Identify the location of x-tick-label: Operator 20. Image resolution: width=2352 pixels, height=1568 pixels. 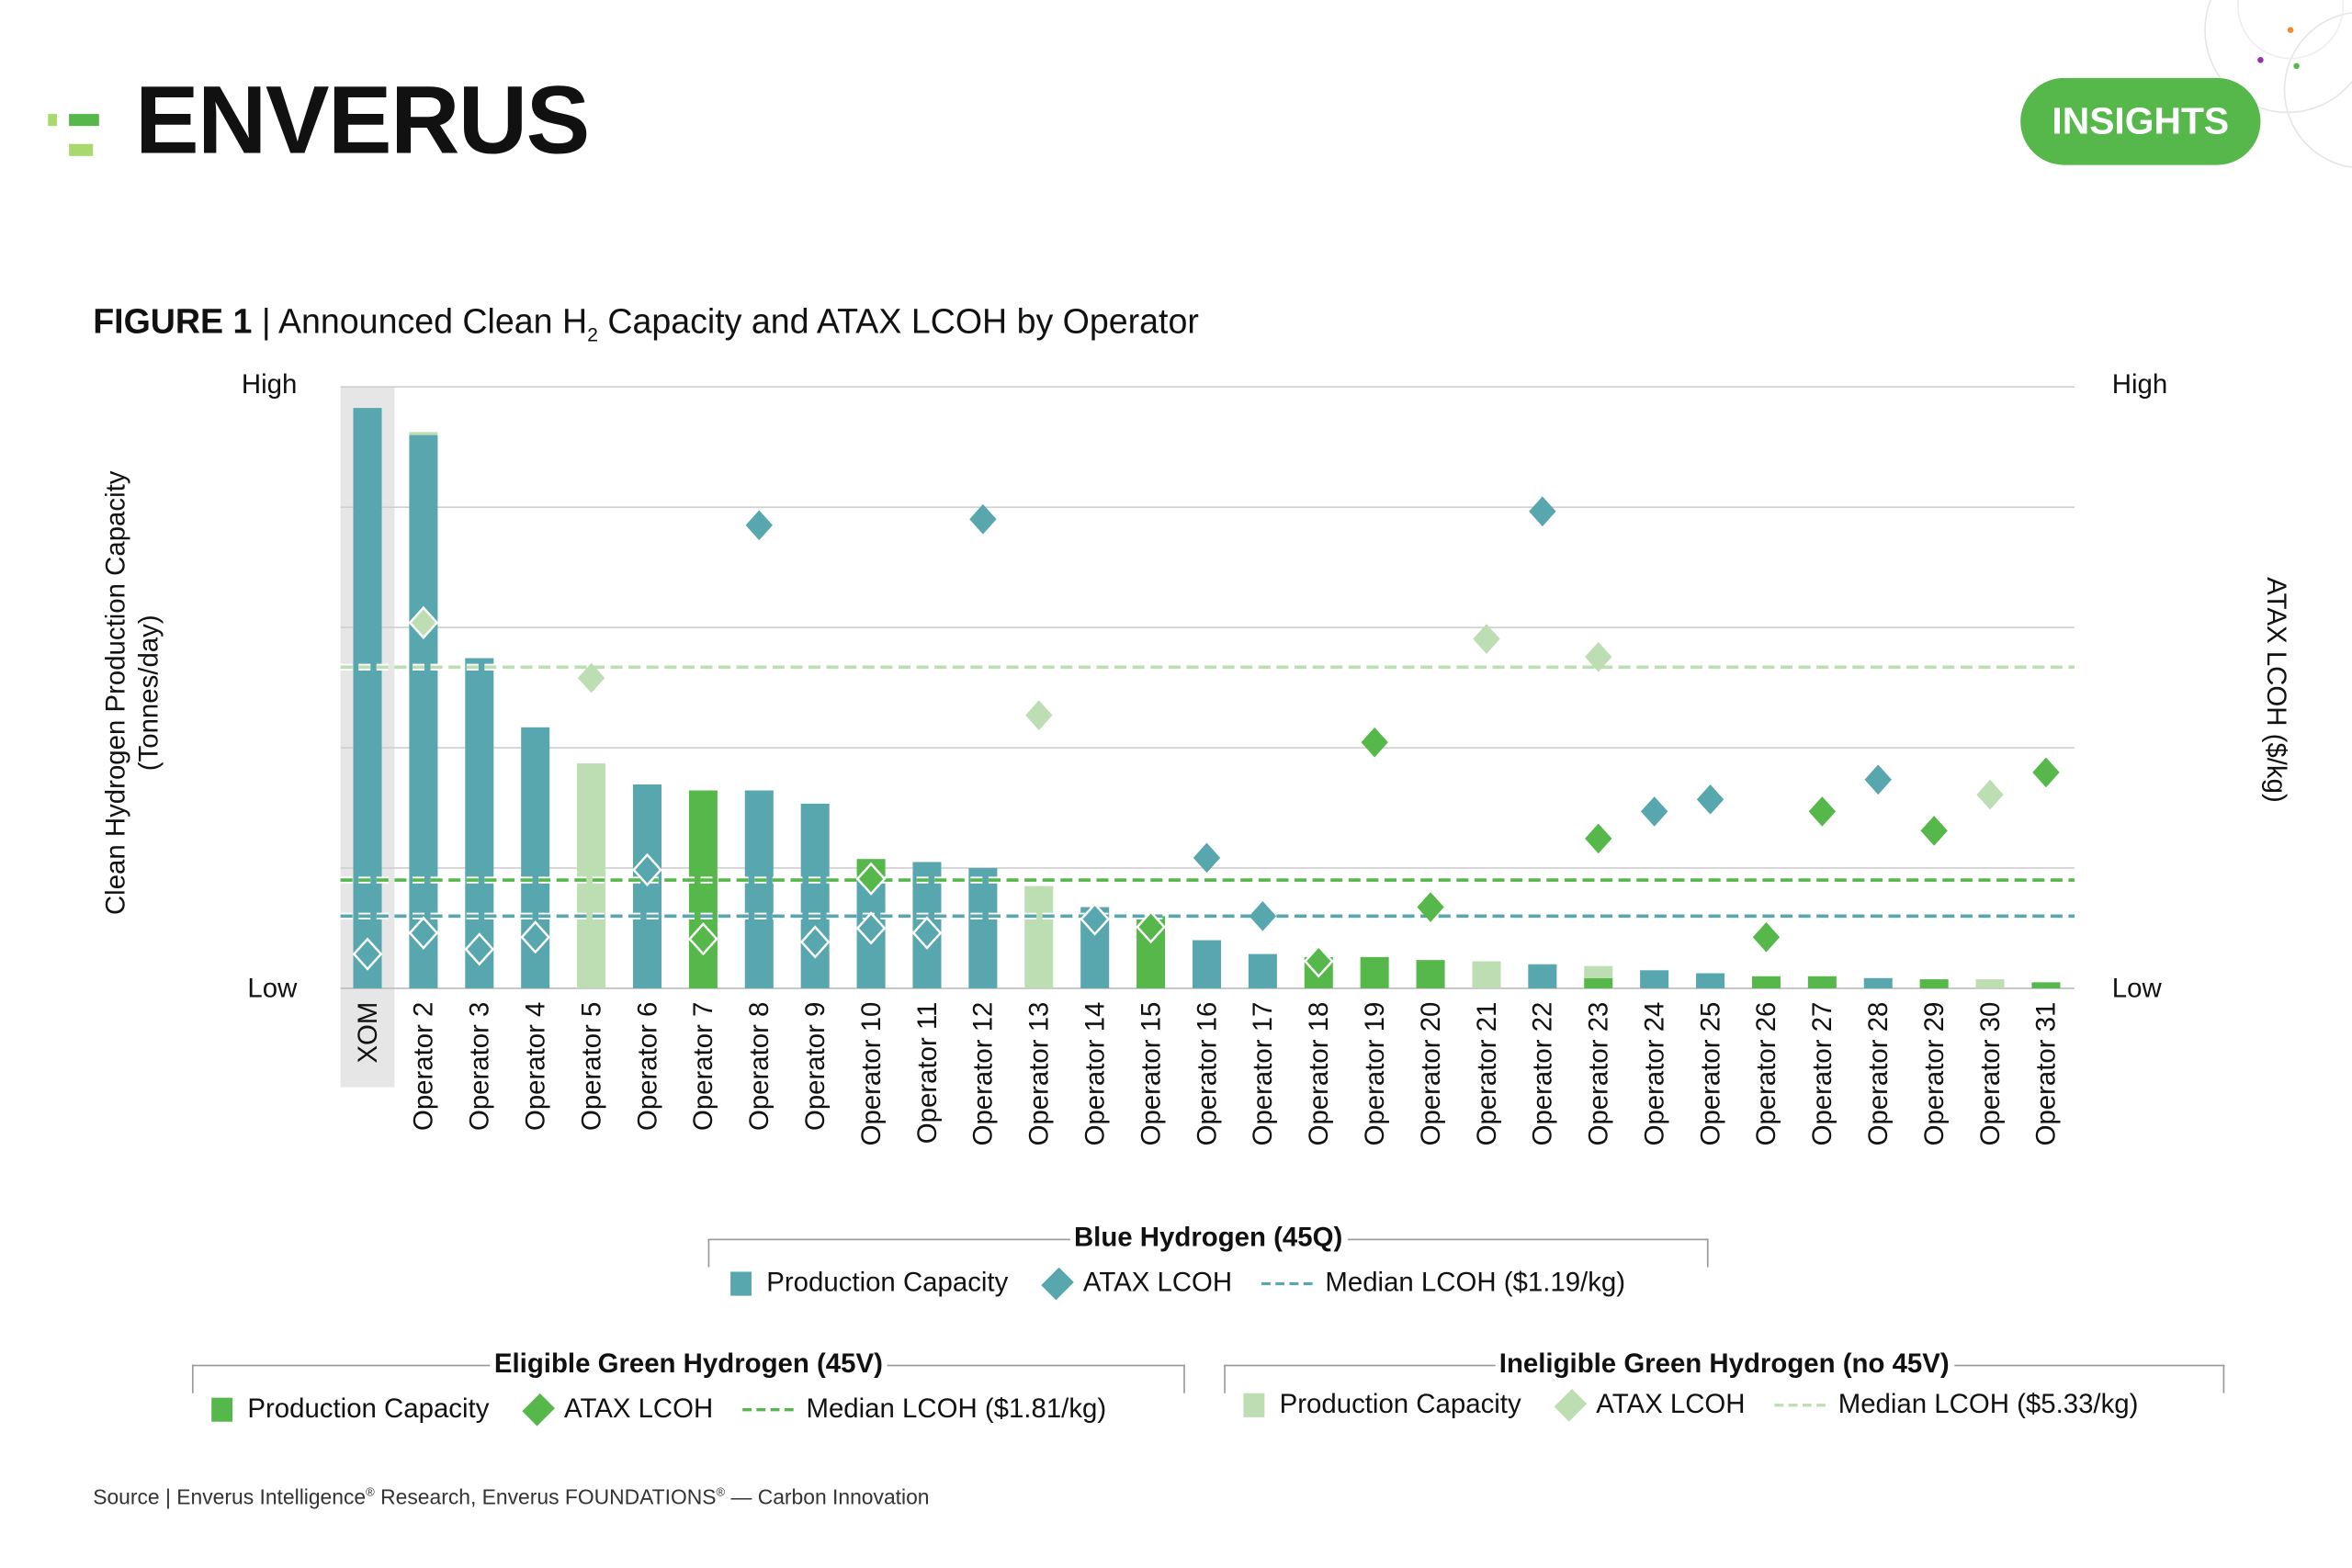
(1431, 1074).